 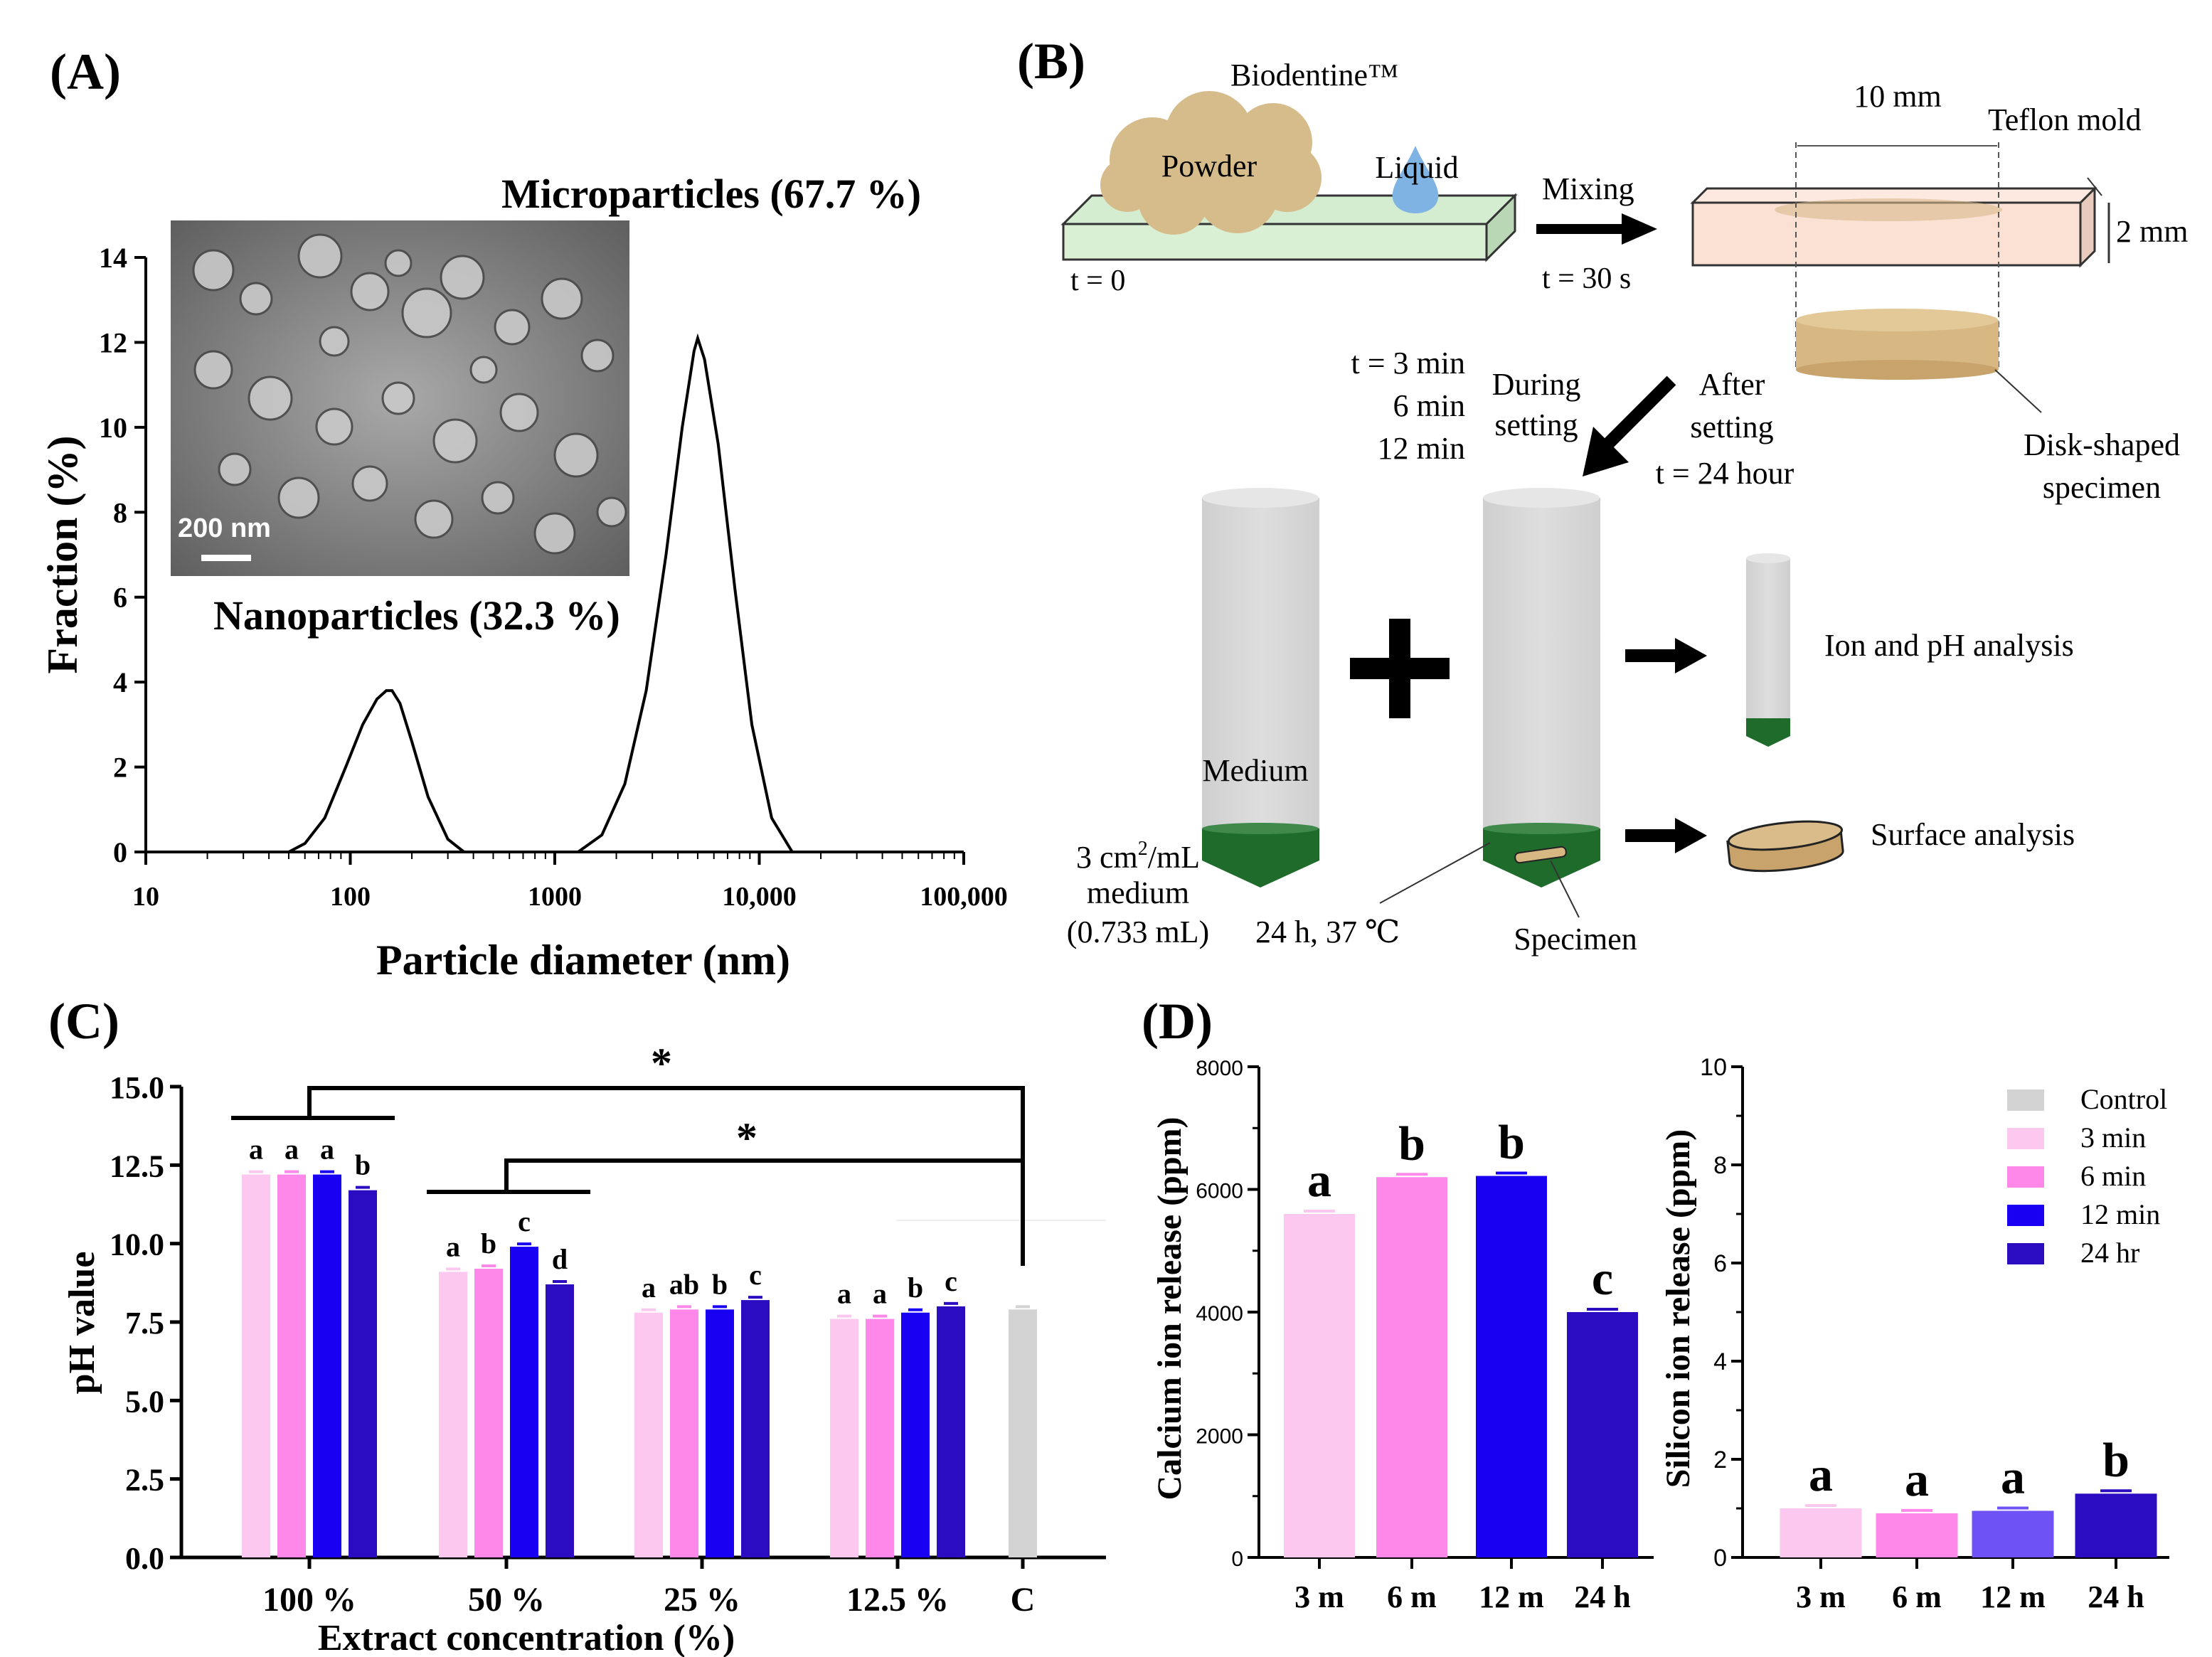 What do you see at coordinates (2123, 1099) in the screenshot?
I see `legend-label: Control` at bounding box center [2123, 1099].